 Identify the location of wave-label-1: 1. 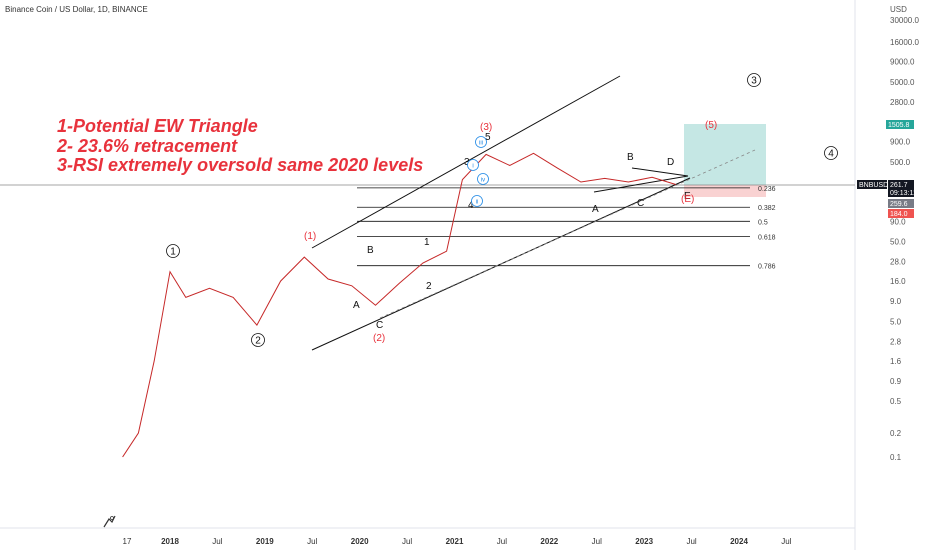
(427, 242).